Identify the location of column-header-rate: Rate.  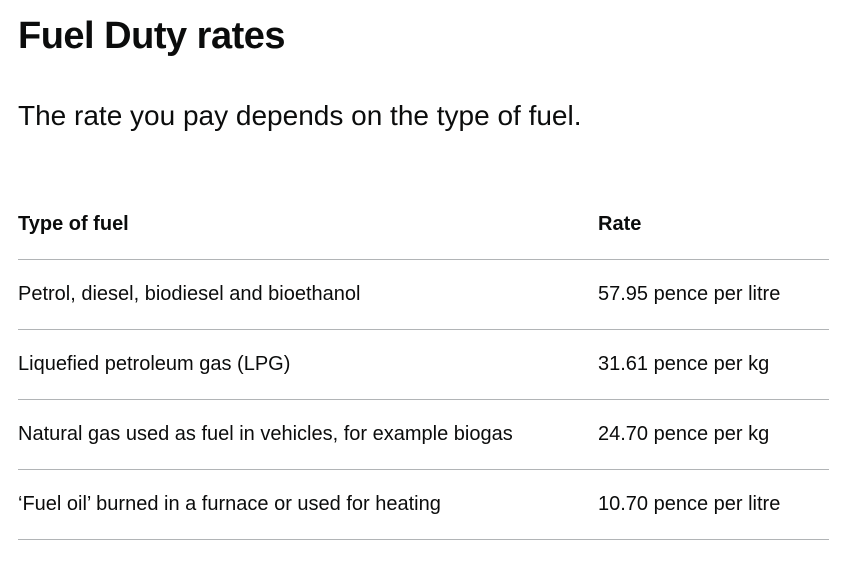
(713, 225).